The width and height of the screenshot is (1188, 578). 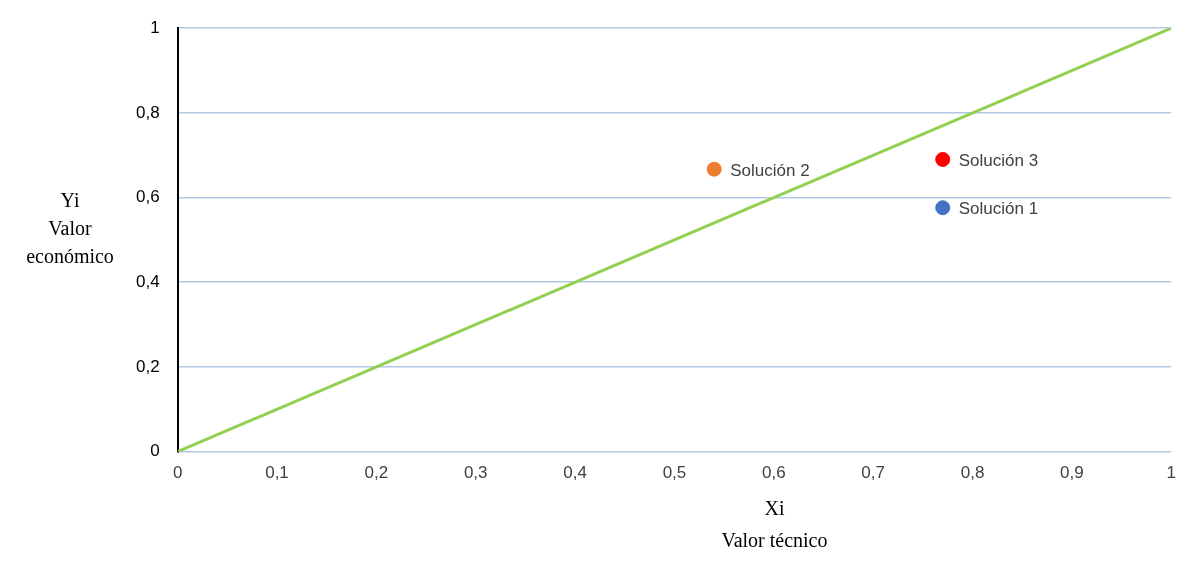 What do you see at coordinates (147, 197) in the screenshot?
I see `y-tick-label: 0,6` at bounding box center [147, 197].